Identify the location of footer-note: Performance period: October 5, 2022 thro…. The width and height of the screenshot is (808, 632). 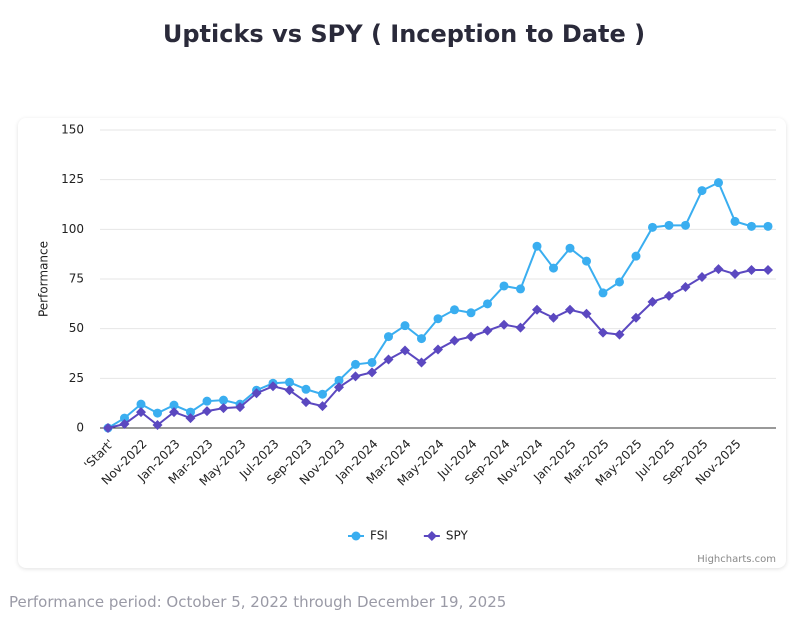
(258, 602).